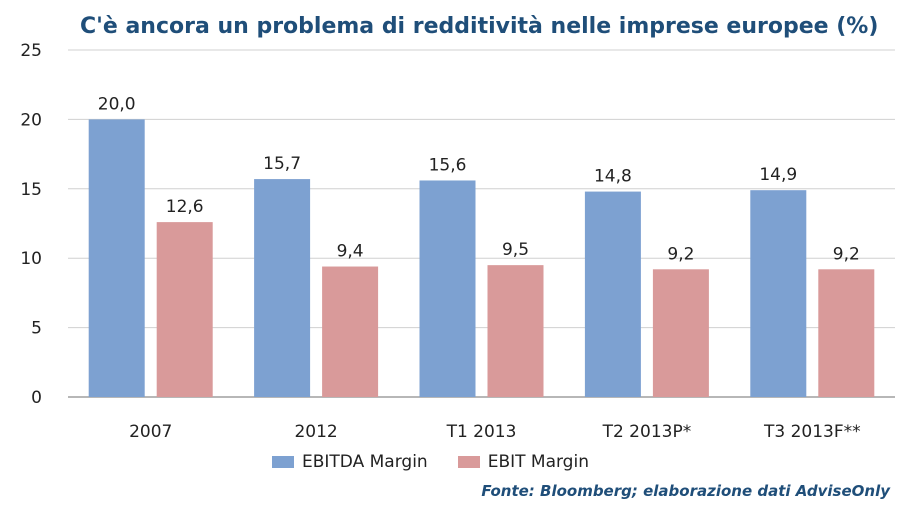  I want to click on x-axis: 2007 2012 T1 2013 T2 2013P* T3 2013F**, so click(495, 432).